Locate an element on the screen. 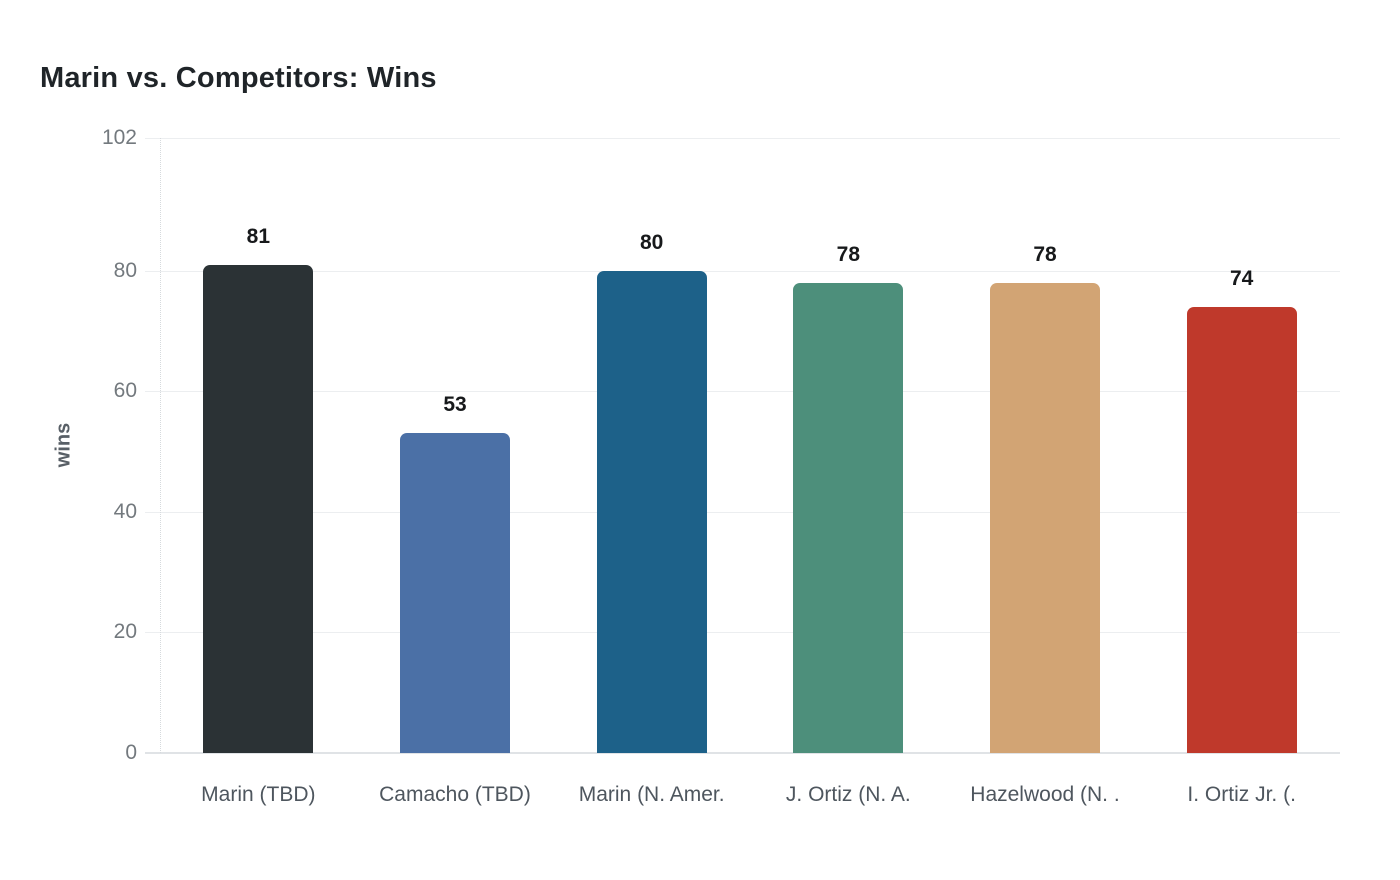  bar-value-label: 80 is located at coordinates (651, 242).